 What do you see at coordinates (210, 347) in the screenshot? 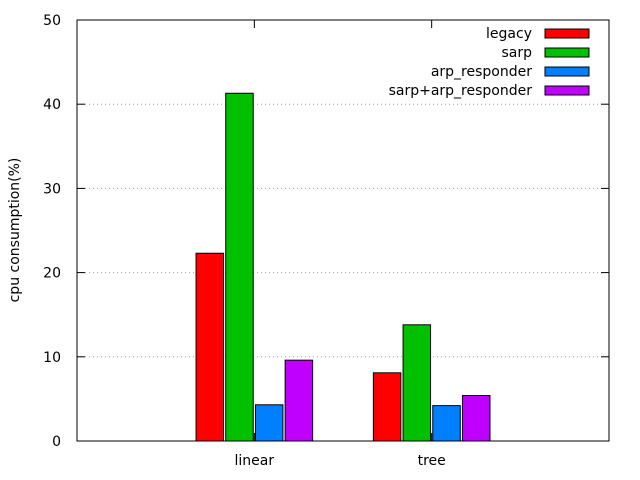
I see `bar-legacy-linear` at bounding box center [210, 347].